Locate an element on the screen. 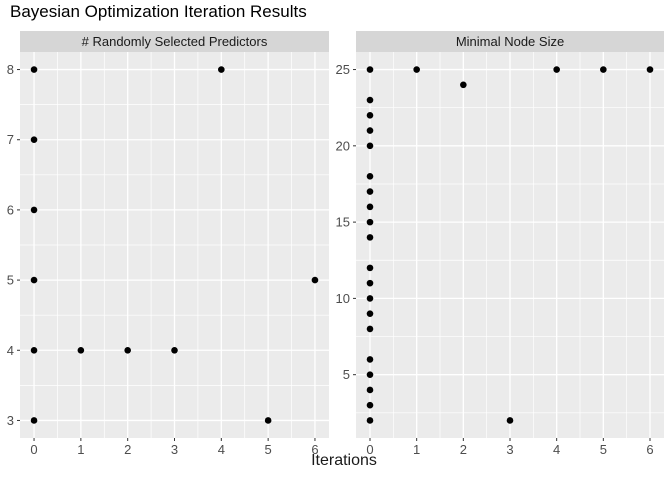 The height and width of the screenshot is (480, 672). y-tick-label: 25 is located at coordinates (343, 69).